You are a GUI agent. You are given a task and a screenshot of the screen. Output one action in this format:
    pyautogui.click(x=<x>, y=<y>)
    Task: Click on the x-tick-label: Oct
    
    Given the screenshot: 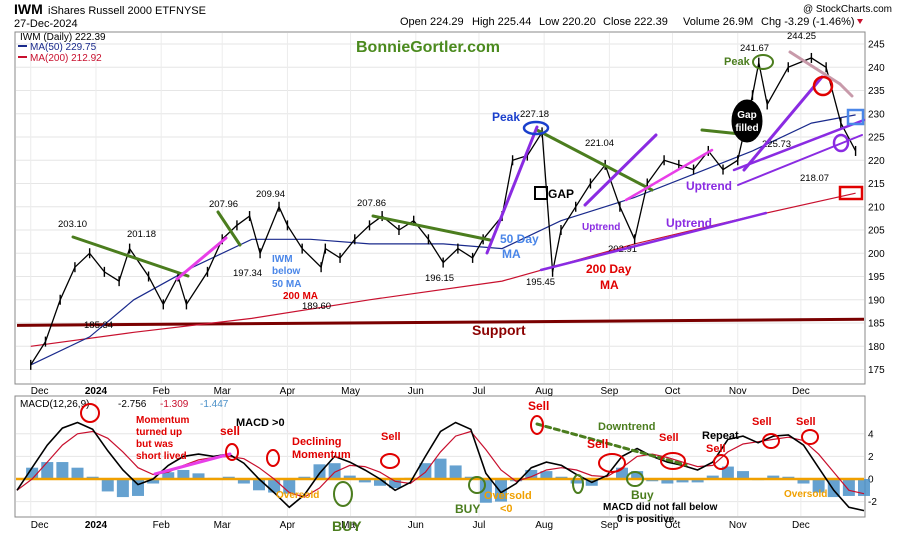 What is the action you would take?
    pyautogui.click(x=673, y=391)
    